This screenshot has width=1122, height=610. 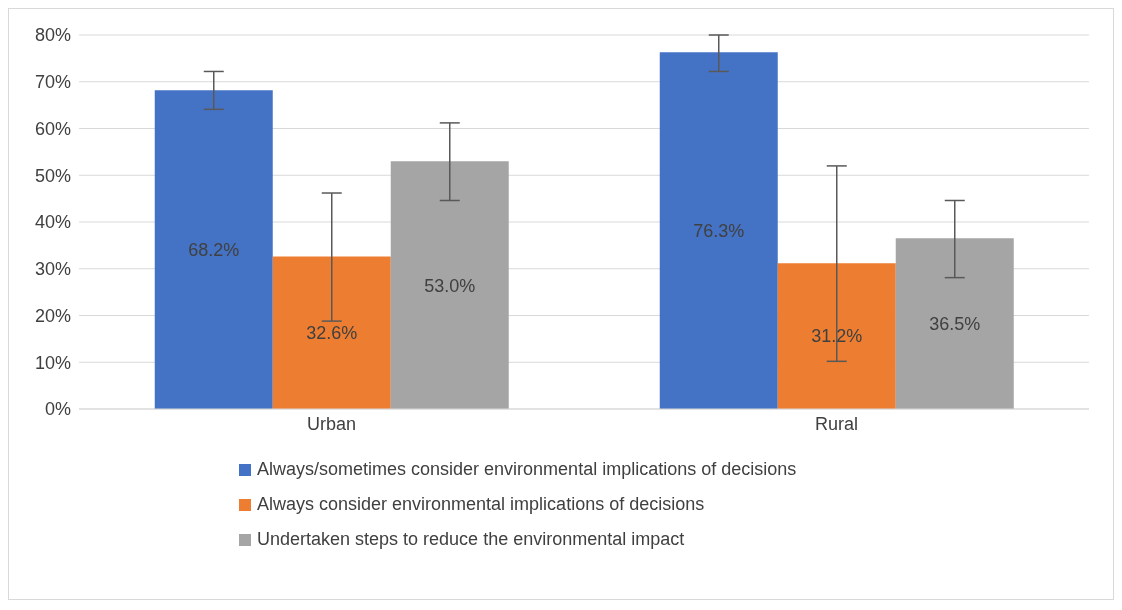 I want to click on legend-label: Always/sometimes consider environmental implications of decisions, so click(x=527, y=469).